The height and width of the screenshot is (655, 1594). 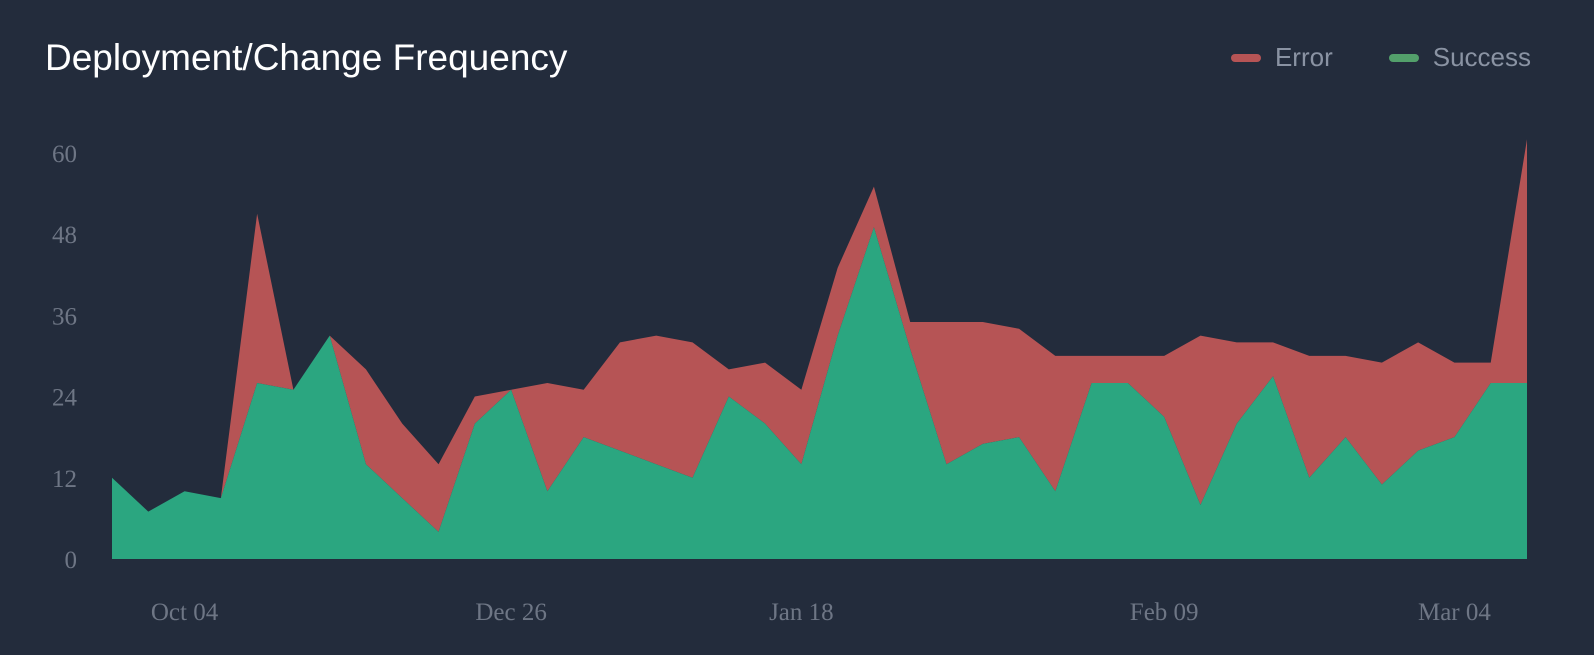 What do you see at coordinates (64, 235) in the screenshot?
I see `y-tick-label: 48` at bounding box center [64, 235].